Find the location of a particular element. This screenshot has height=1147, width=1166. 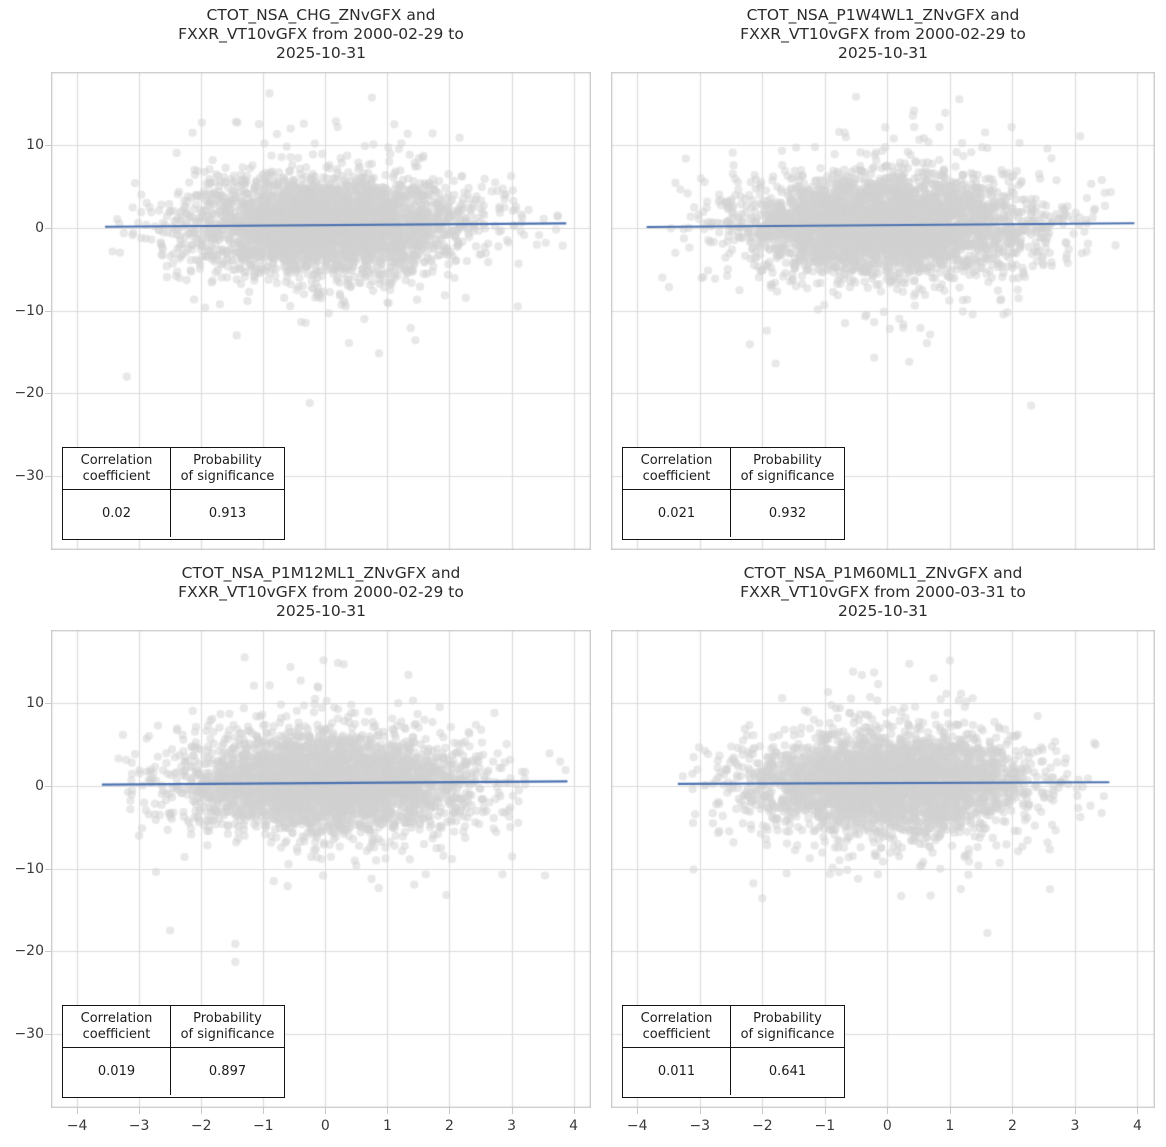

correlation-value-cell: 0.021 is located at coordinates (677, 513).